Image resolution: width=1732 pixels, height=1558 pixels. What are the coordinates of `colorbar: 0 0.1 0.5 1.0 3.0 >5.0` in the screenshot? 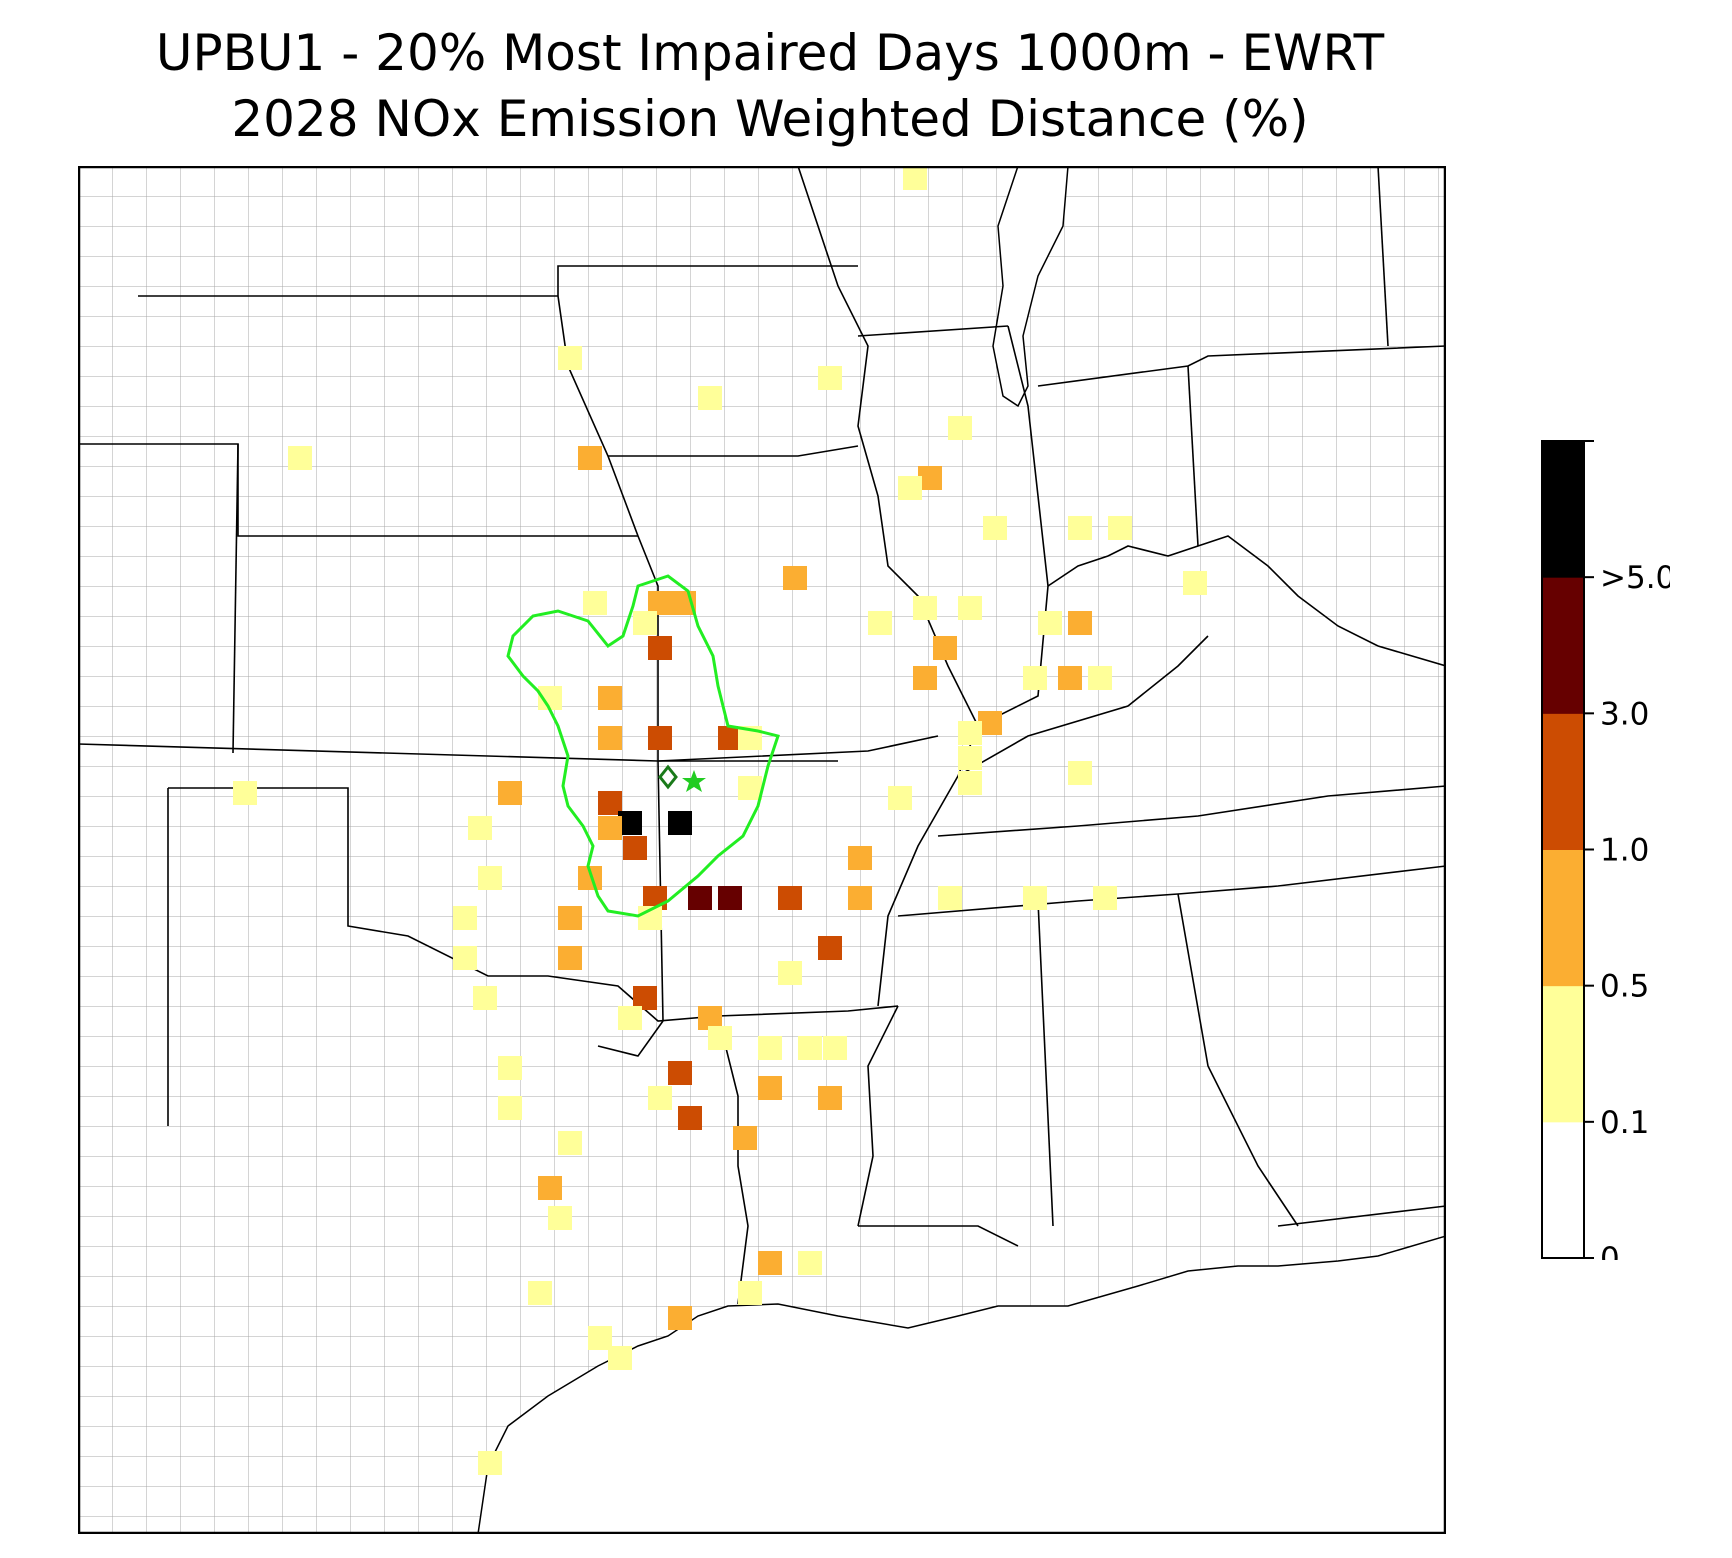 It's located at (1607, 858).